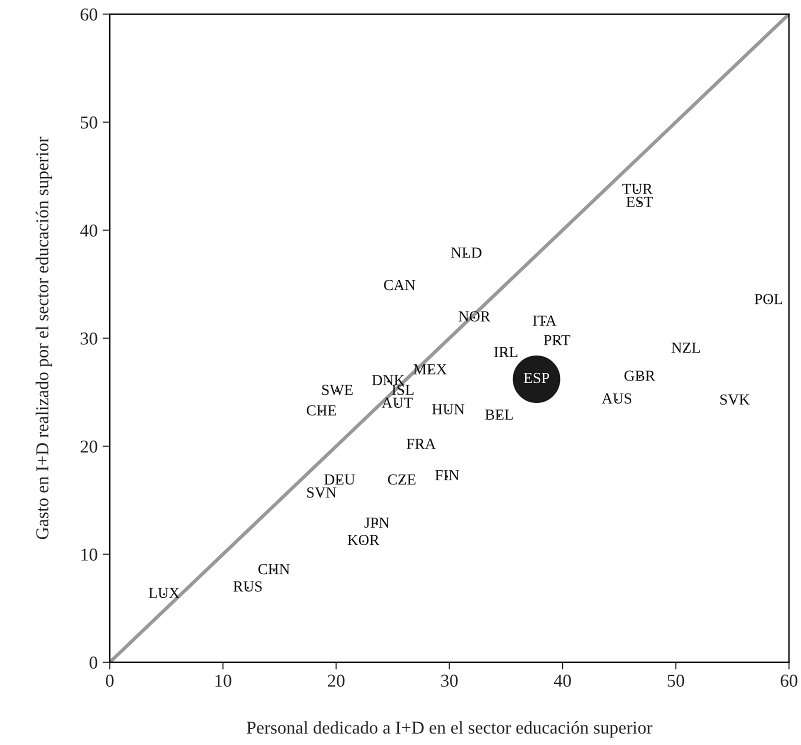 This screenshot has height=745, width=801. What do you see at coordinates (537, 378) in the screenshot?
I see `data-label: ESP` at bounding box center [537, 378].